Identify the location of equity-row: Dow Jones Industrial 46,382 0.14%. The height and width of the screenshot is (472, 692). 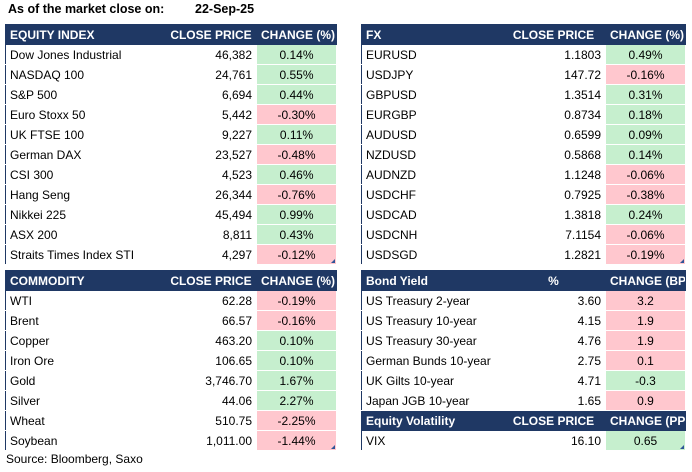
(171, 54).